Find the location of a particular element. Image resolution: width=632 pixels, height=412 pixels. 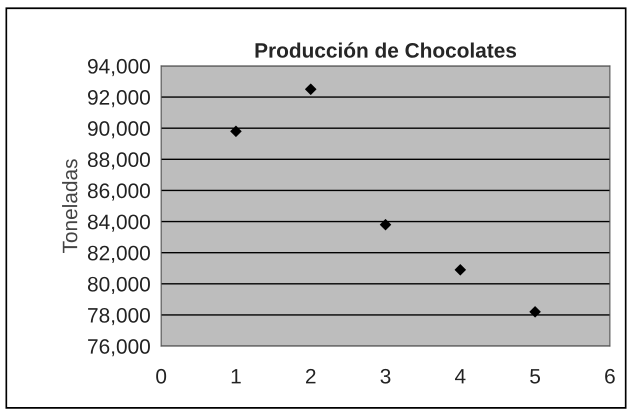

y-tick-label: 76,000 is located at coordinates (119, 347).